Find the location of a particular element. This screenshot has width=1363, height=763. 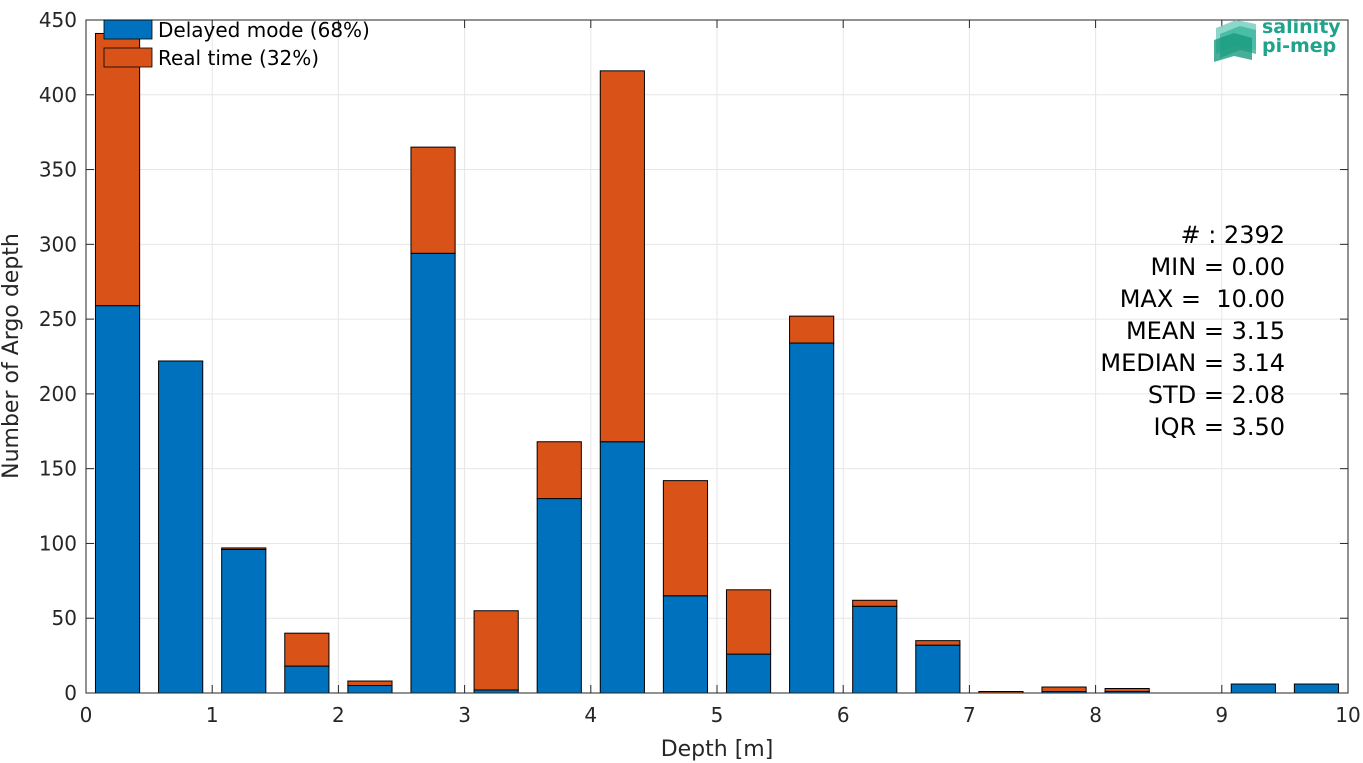

y-tick-label: 400 is located at coordinates (58, 95).